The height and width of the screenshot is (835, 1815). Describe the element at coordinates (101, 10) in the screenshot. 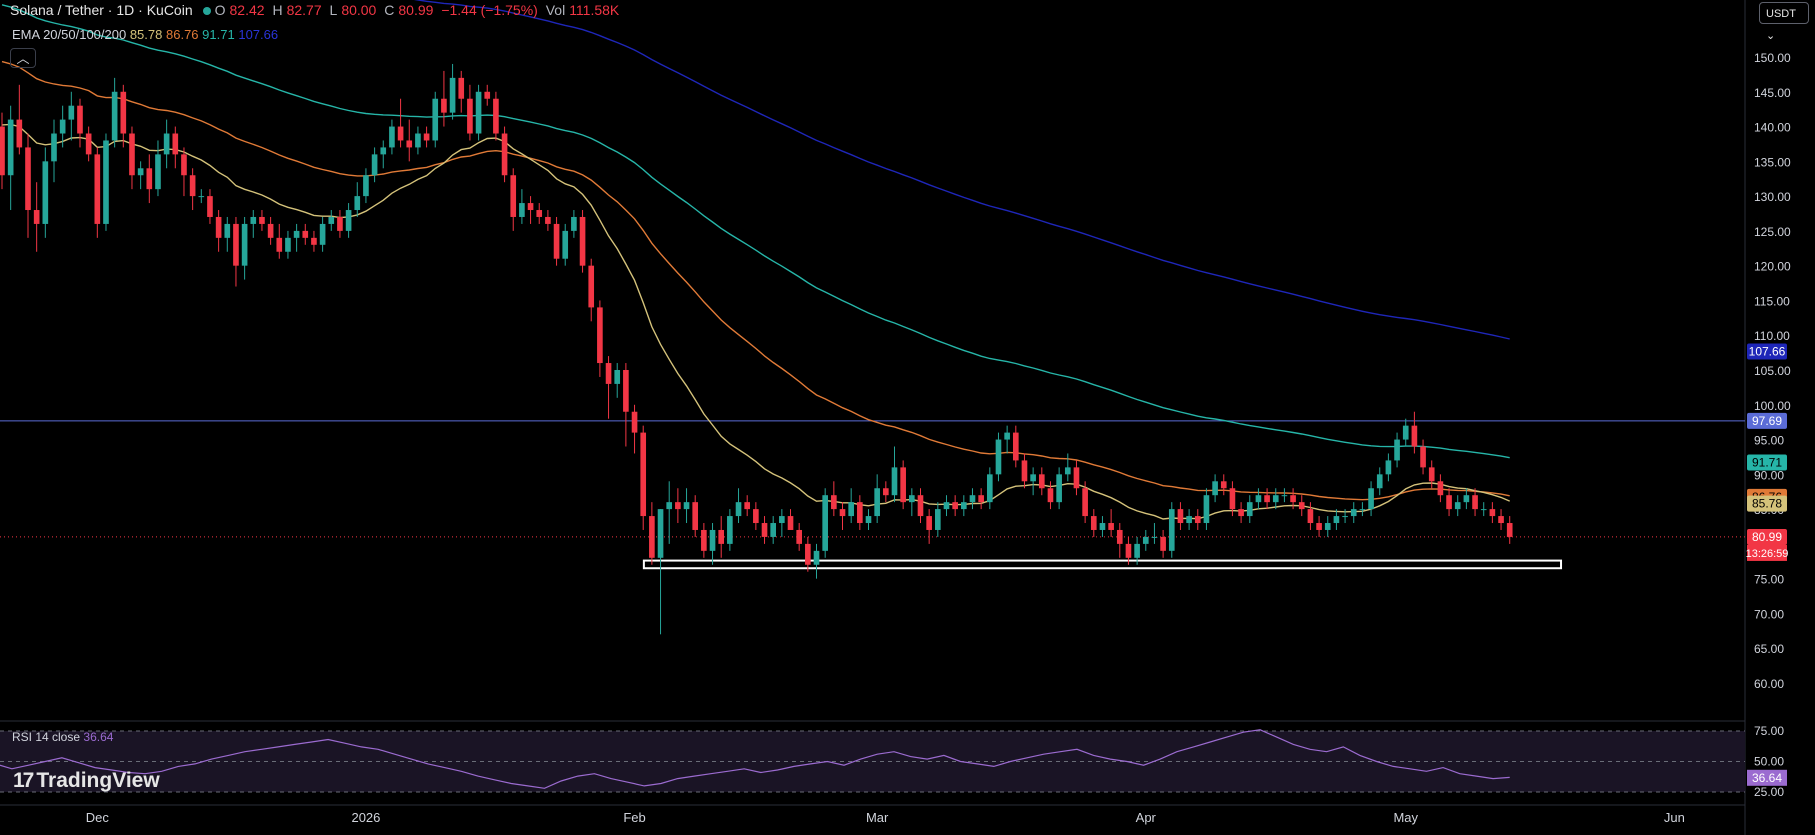

I see `symbol-title: Solana / Tether · 1D · KuCoin` at that location.